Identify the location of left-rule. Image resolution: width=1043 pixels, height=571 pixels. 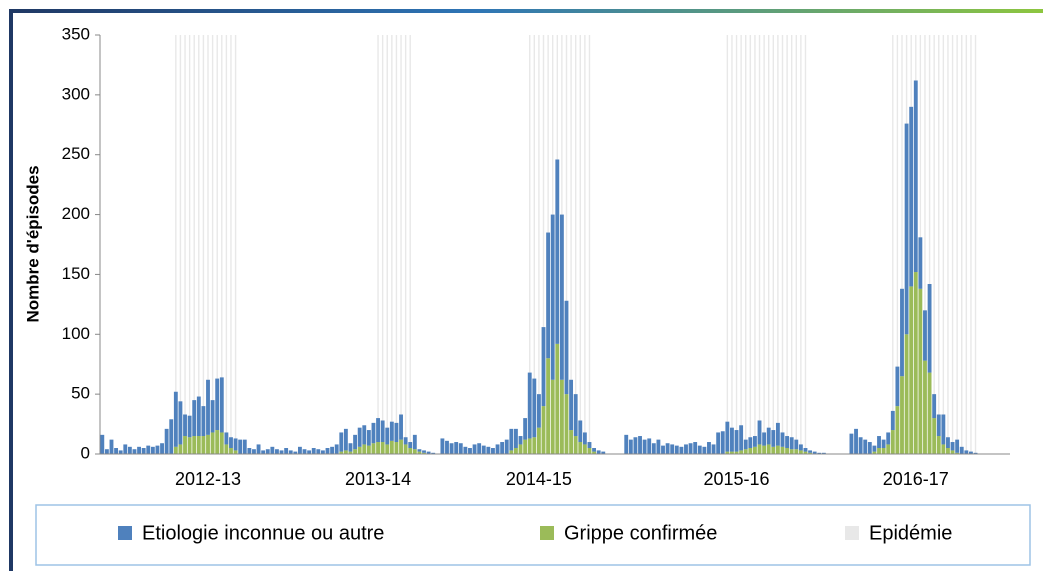
(11, 290).